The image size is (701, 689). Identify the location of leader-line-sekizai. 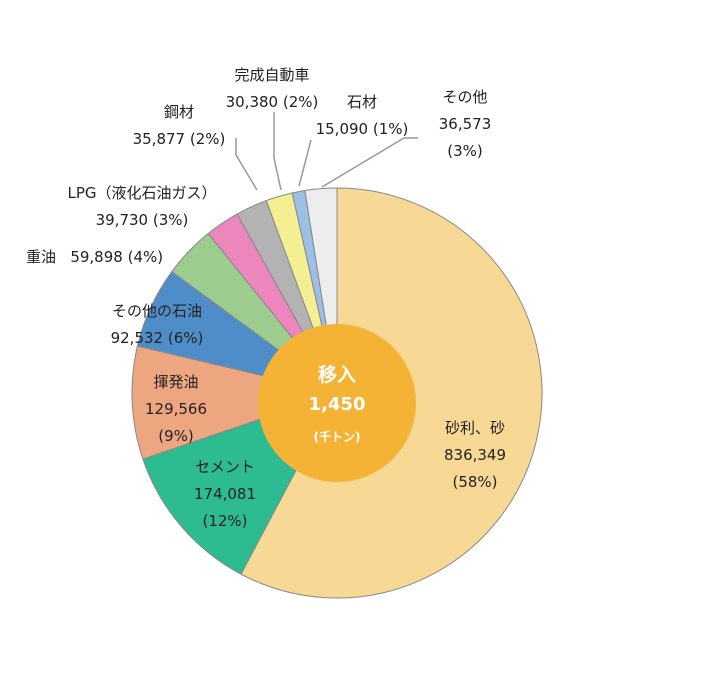
(305, 163).